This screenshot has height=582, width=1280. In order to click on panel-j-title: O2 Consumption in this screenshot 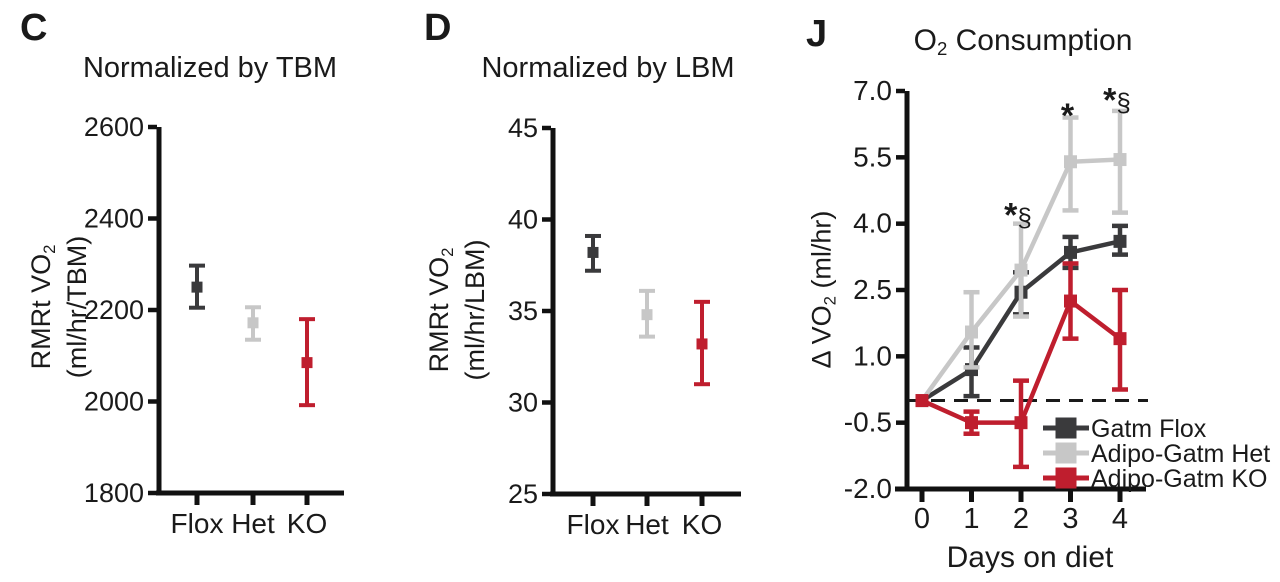, I will do `click(1023, 42)`.